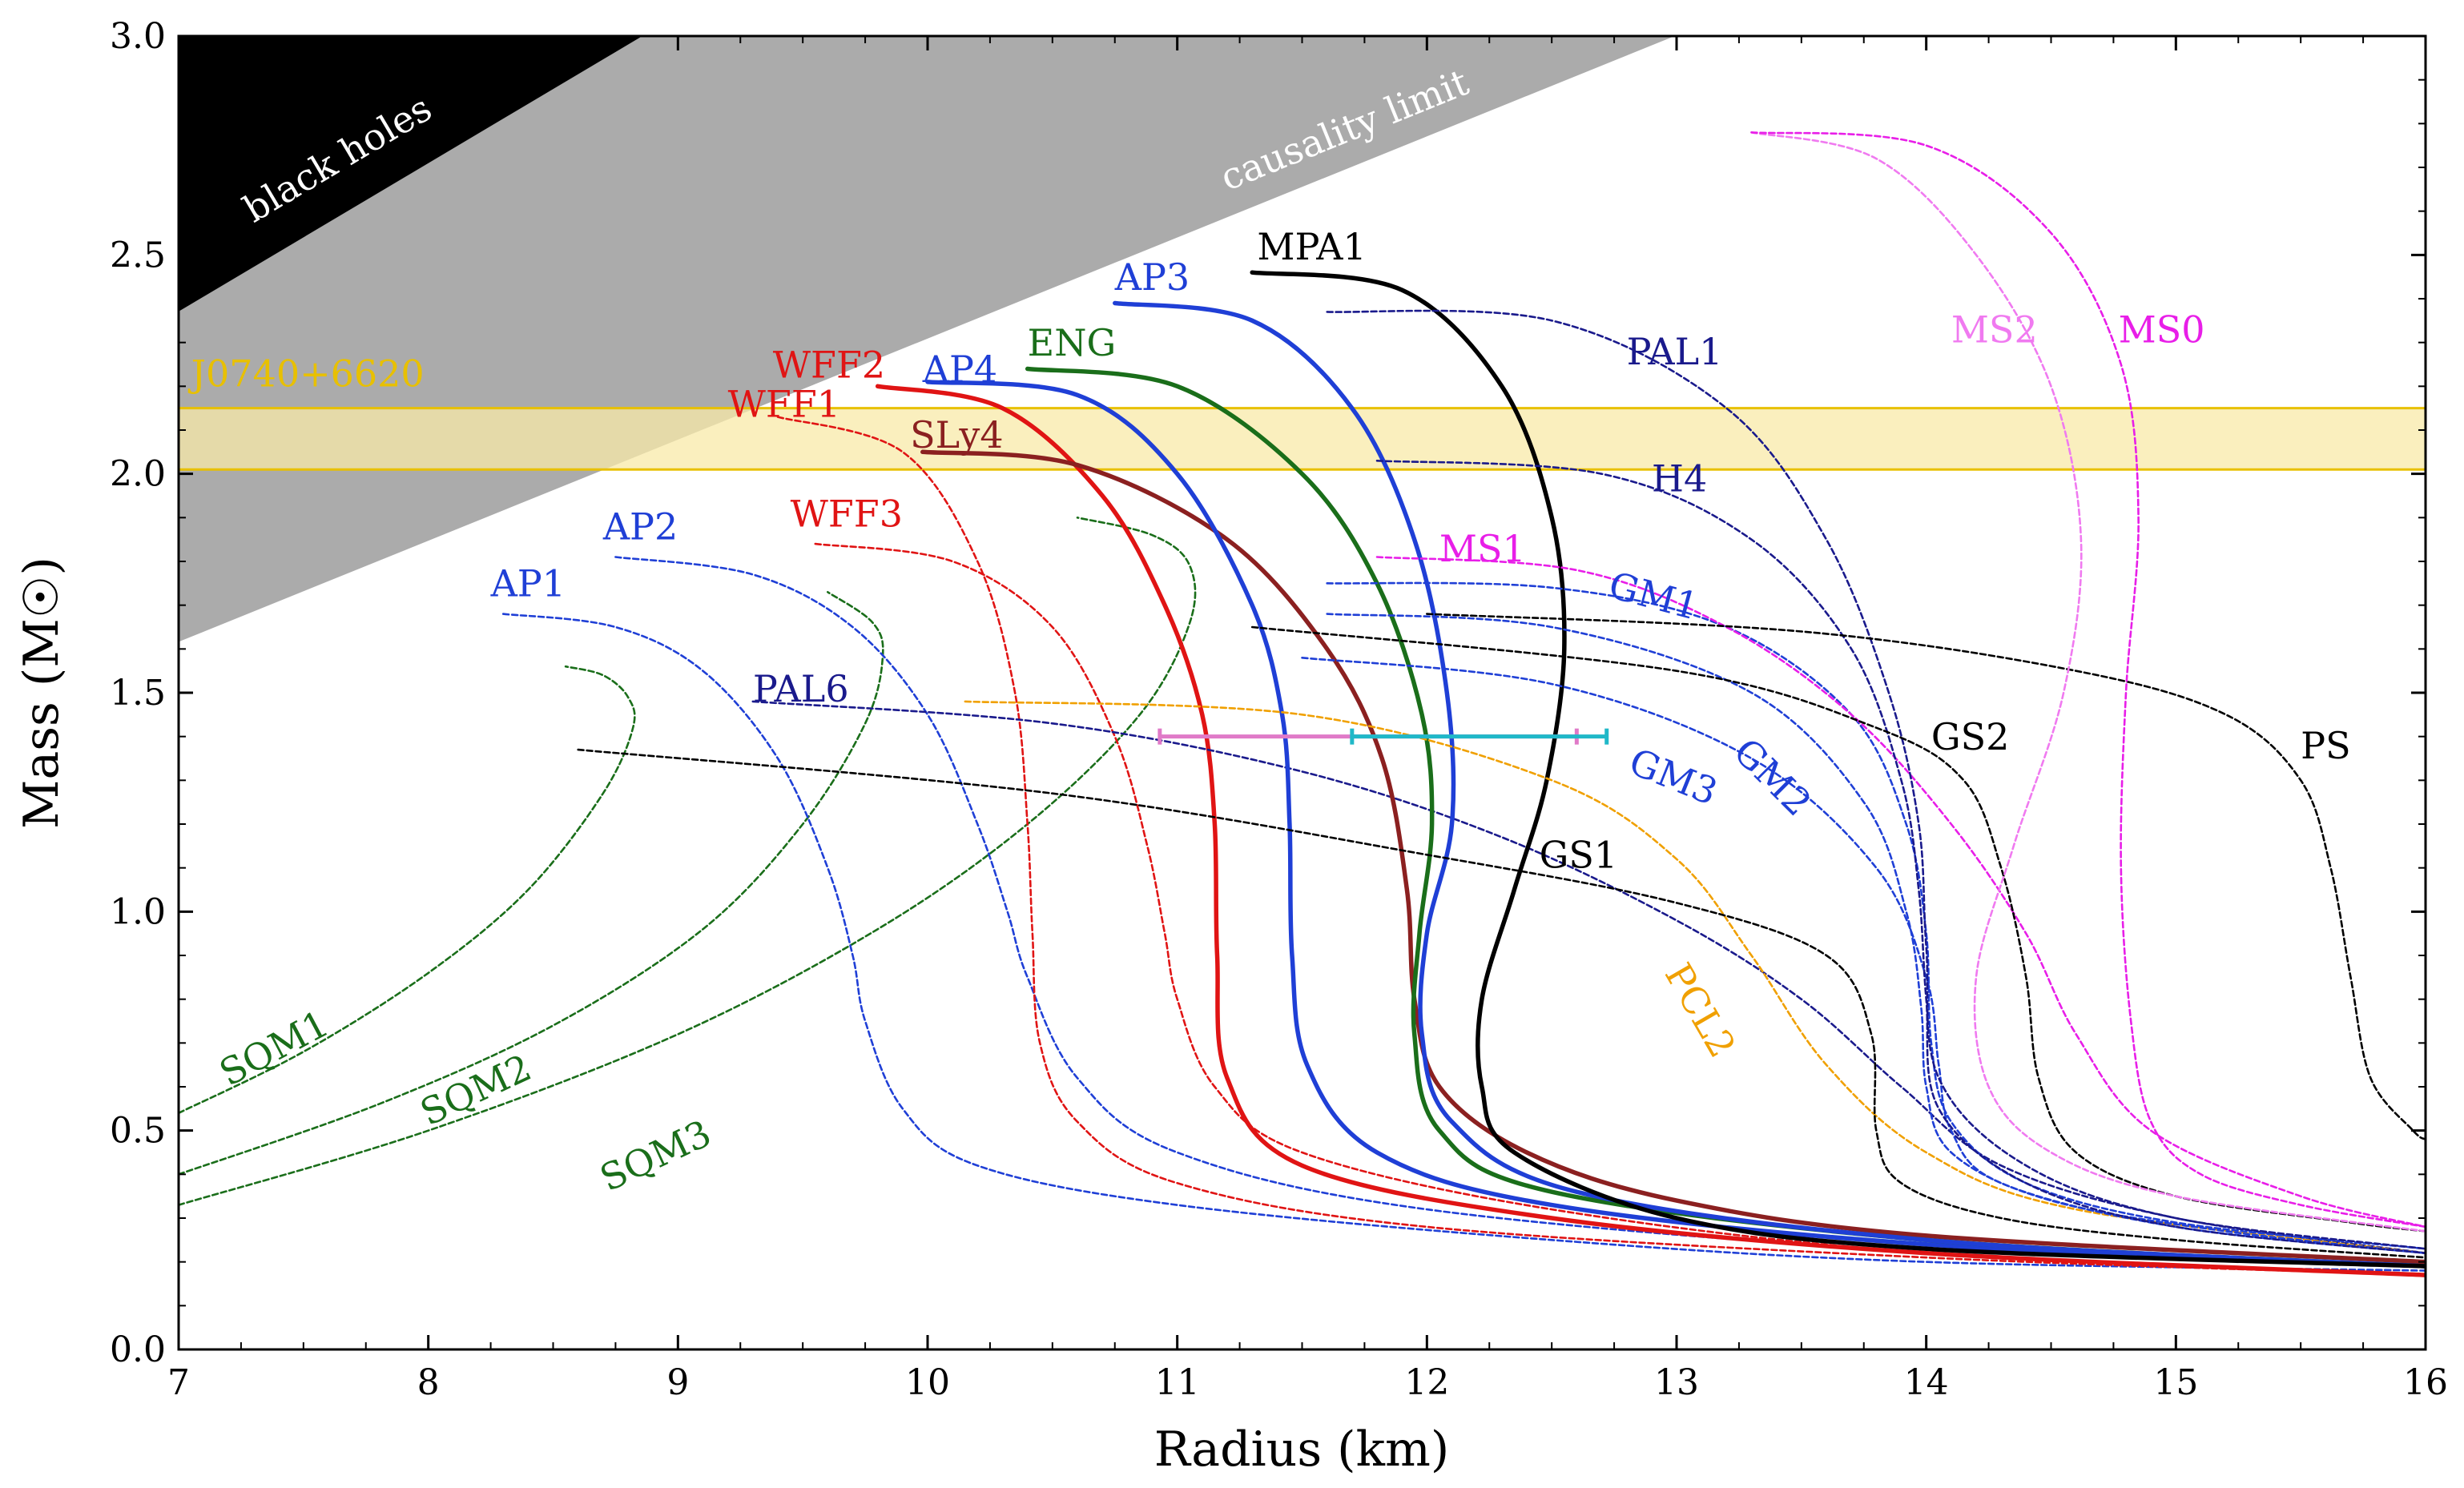 Image resolution: width=2464 pixels, height=1488 pixels. Describe the element at coordinates (2325, 745) in the screenshot. I see `curve-label-ps: PS` at that location.